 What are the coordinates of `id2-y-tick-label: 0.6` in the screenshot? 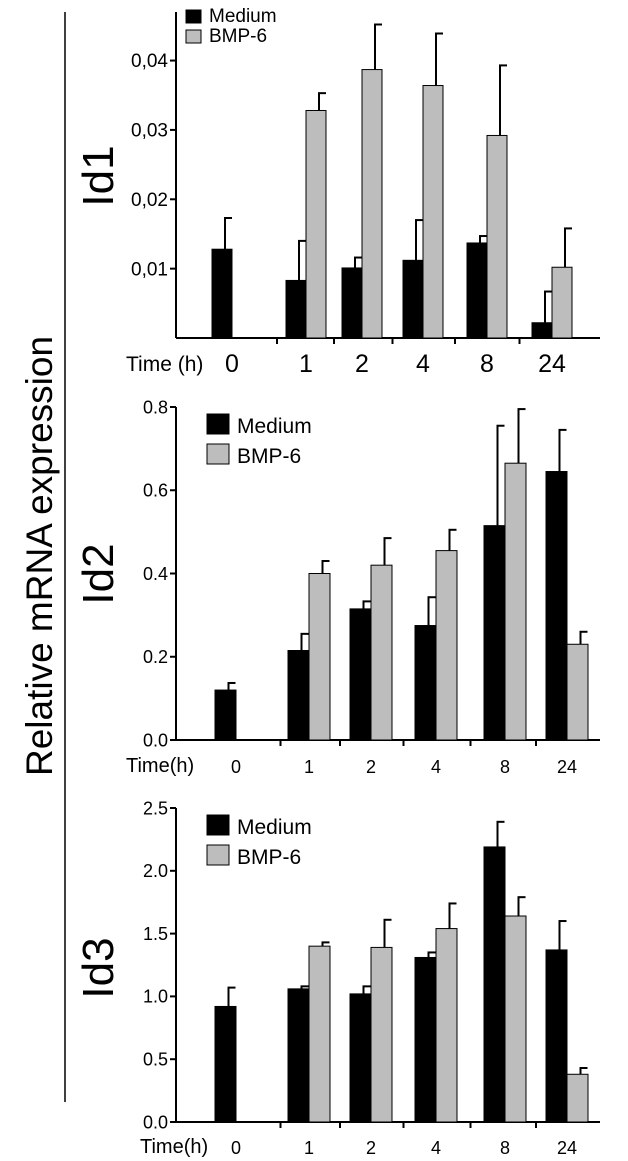 It's located at (155, 491).